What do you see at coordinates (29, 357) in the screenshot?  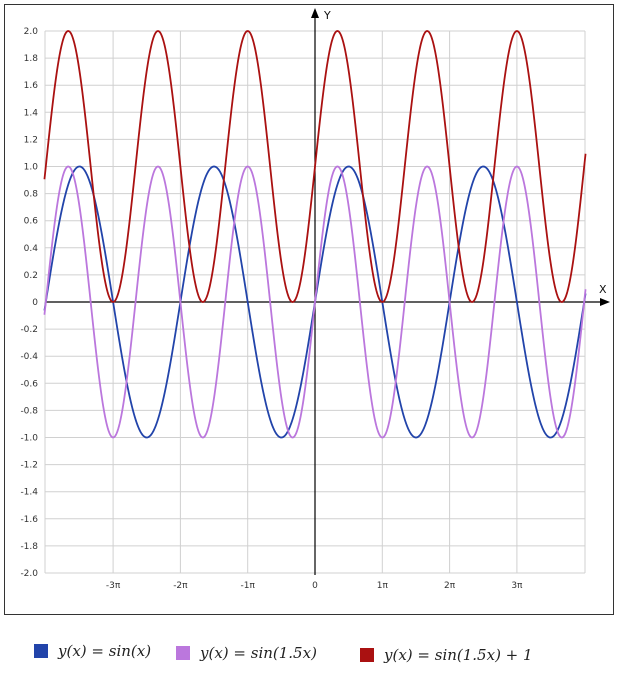 I see `y-tick-label: -0.4` at bounding box center [29, 357].